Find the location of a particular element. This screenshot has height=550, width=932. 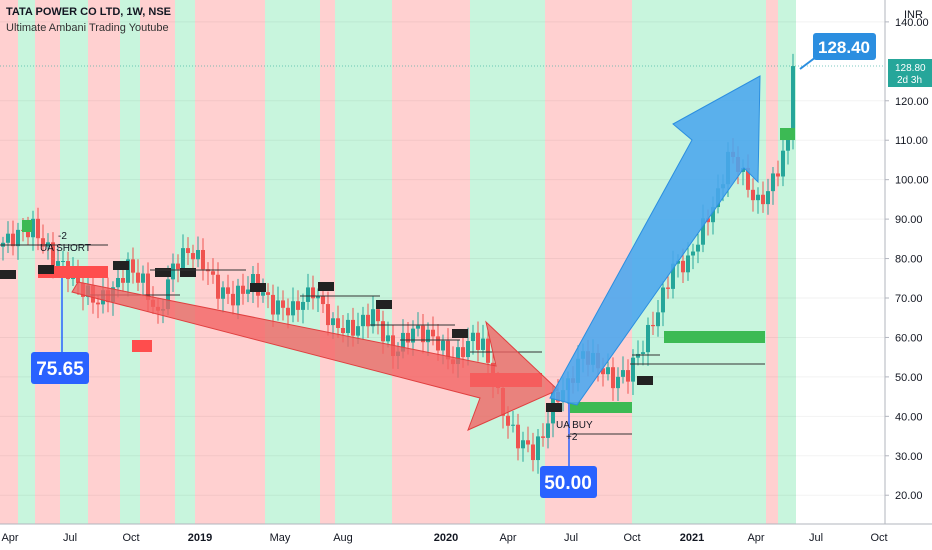

y-tick-label: 70.00 is located at coordinates (909, 299).